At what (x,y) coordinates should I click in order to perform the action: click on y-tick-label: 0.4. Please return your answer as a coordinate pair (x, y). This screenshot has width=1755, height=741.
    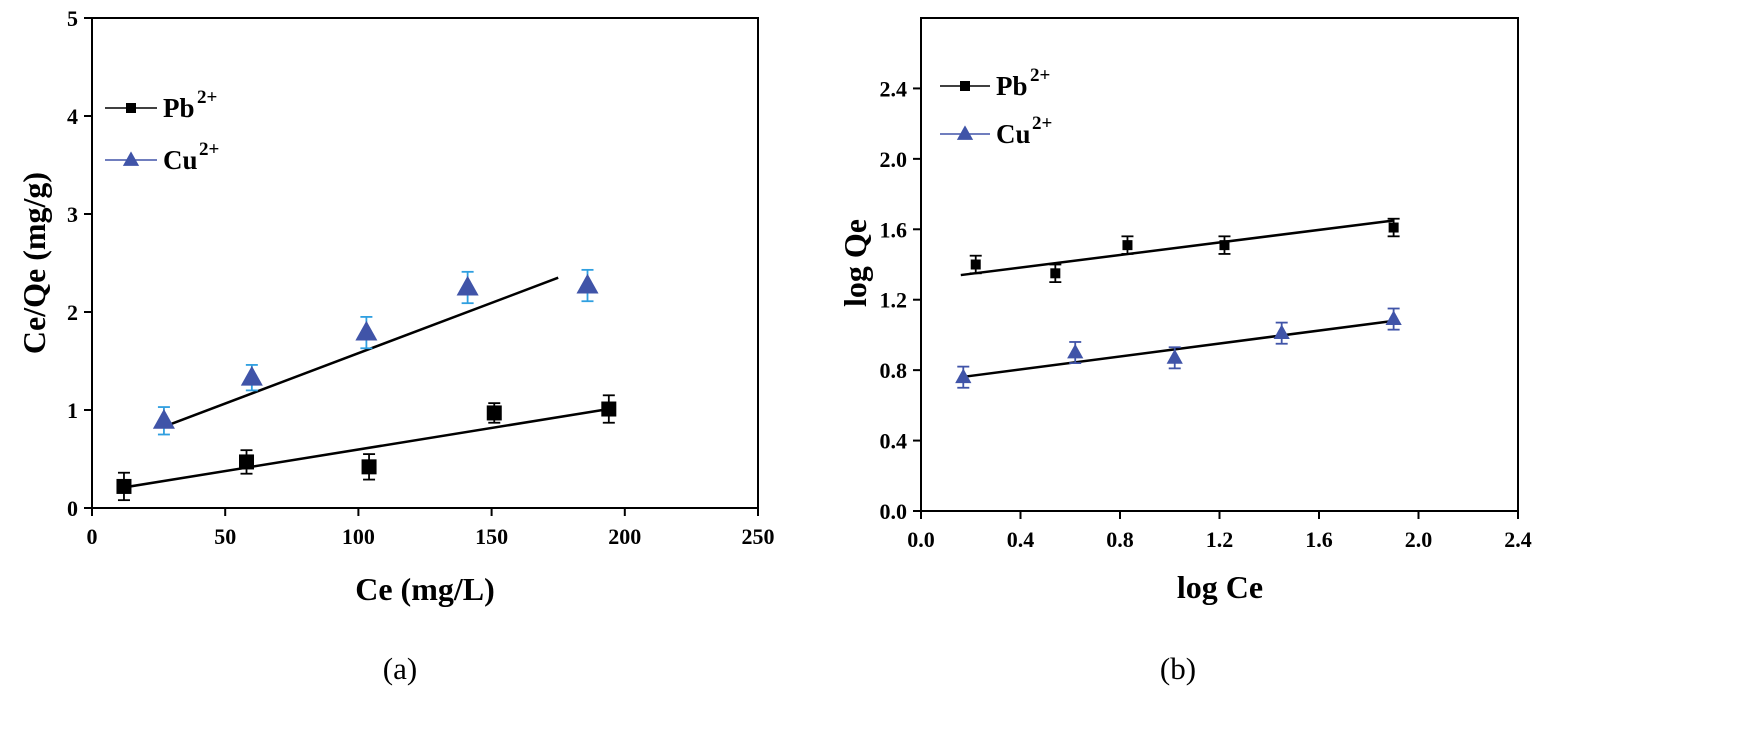
    Looking at the image, I should click on (894, 441).